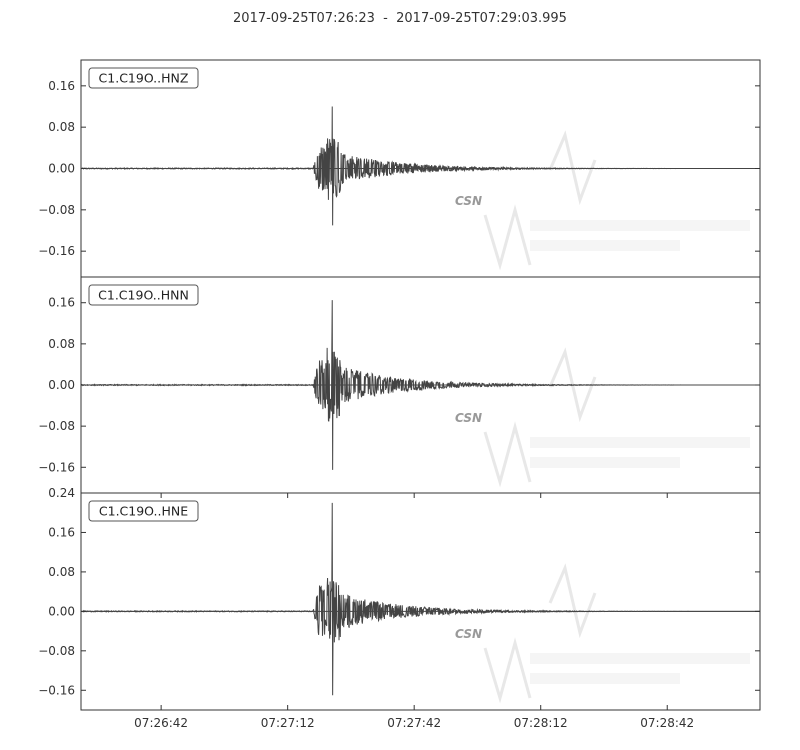 This screenshot has height=750, width=800. I want to click on x-tick-label: 07:28:42, so click(667, 723).